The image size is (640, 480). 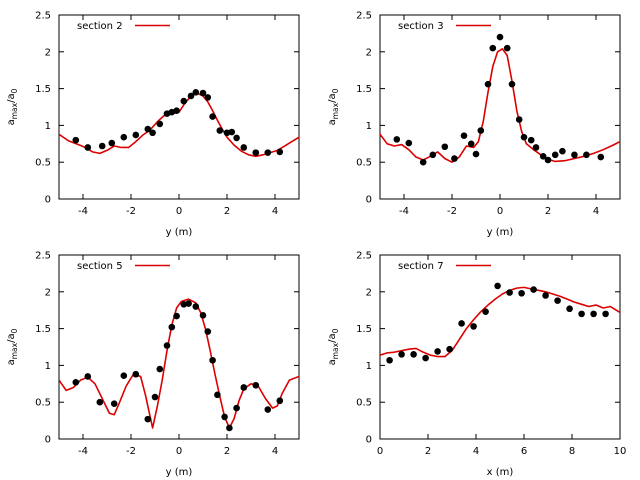 What do you see at coordinates (123, 26) in the screenshot?
I see `legend: section 2` at bounding box center [123, 26].